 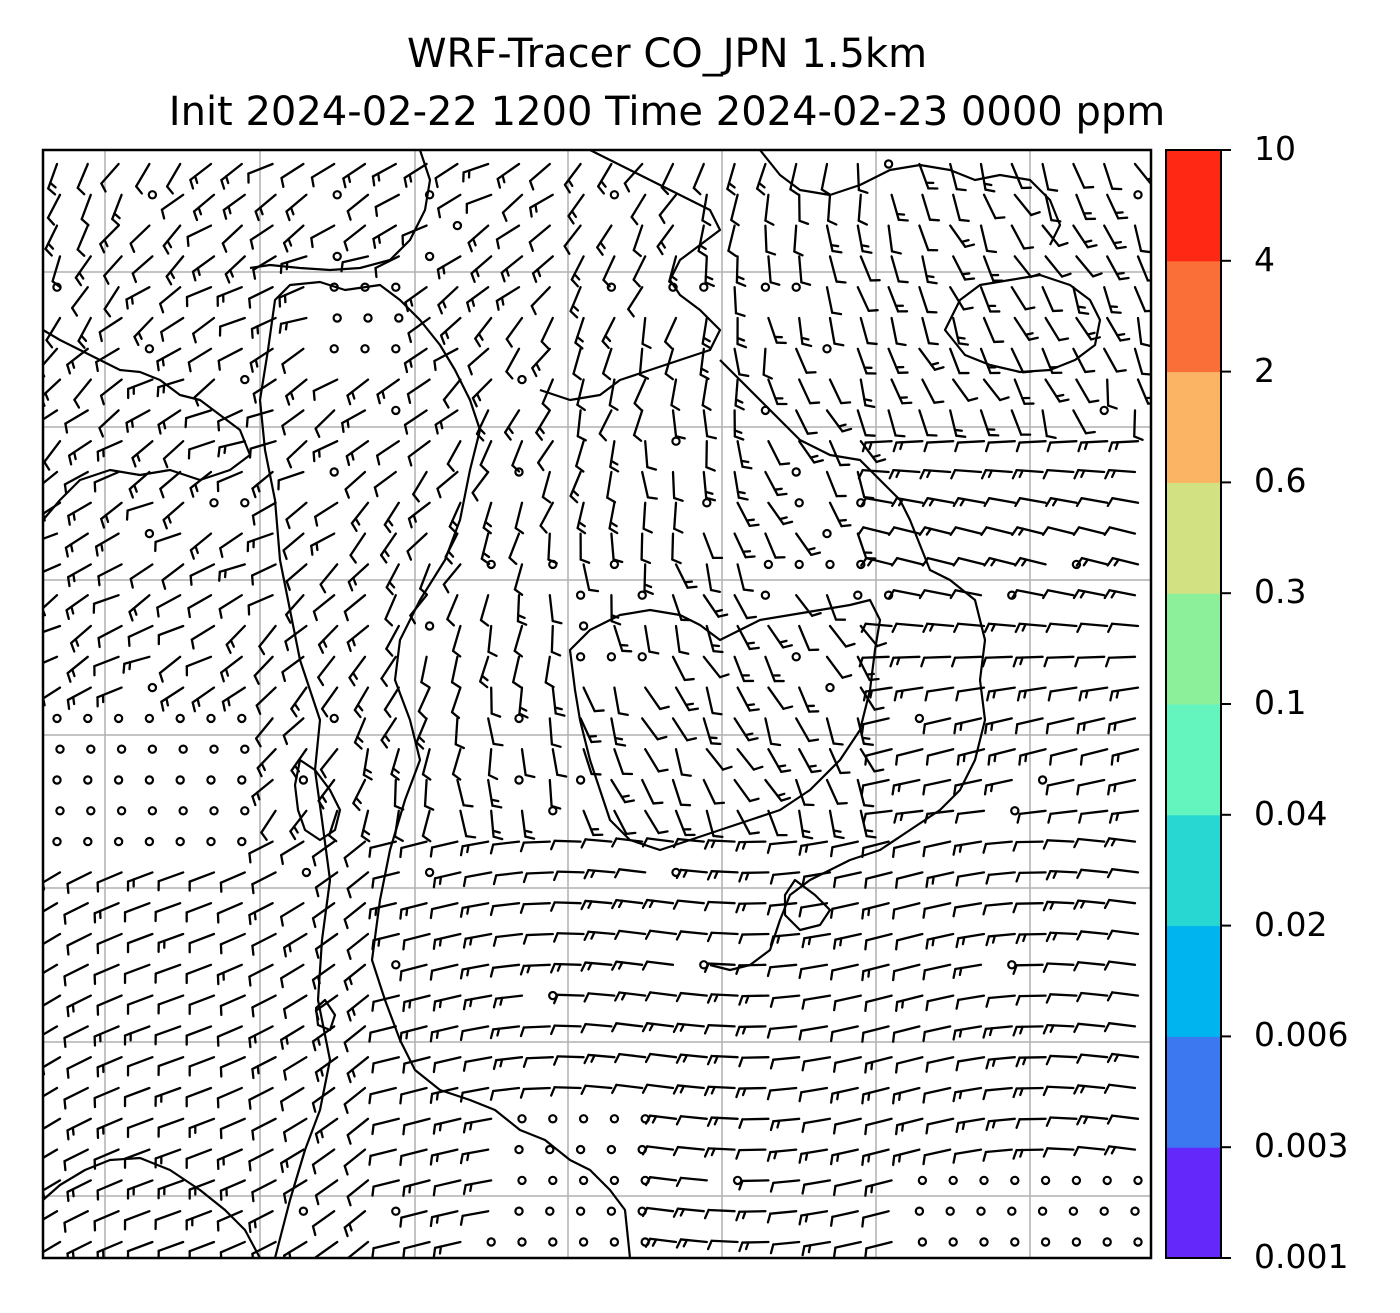 I want to click on colorbar, so click(x=1198, y=704).